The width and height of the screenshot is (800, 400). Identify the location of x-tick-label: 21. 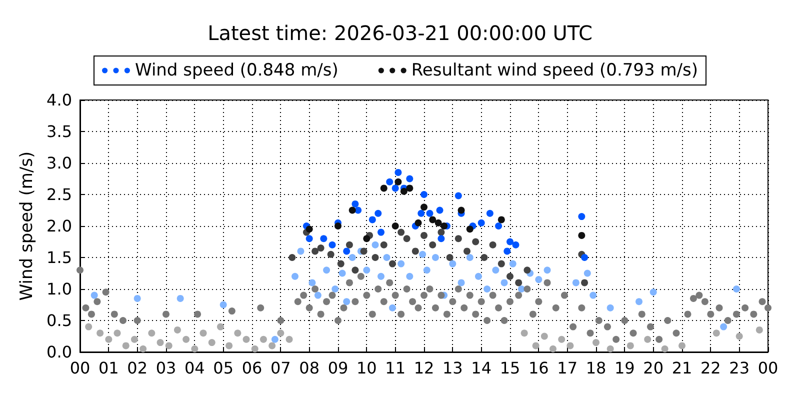
(682, 368).